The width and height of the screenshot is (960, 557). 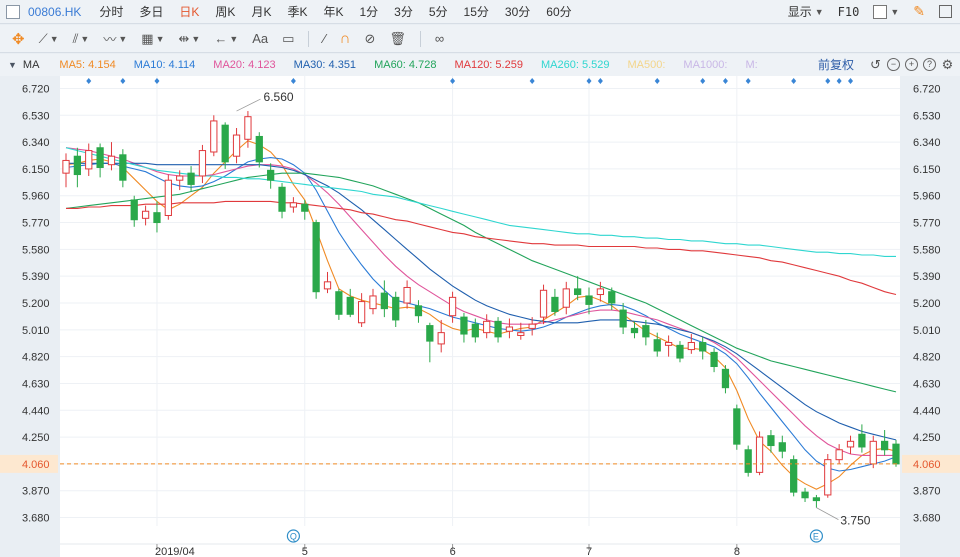 What do you see at coordinates (895, 11) in the screenshot?
I see `chevron-down-icon: ▼` at bounding box center [895, 11].